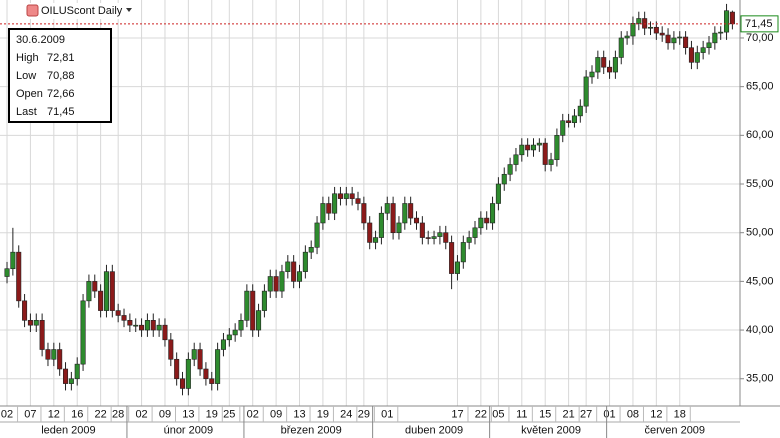 Image resolution: width=780 pixels, height=438 pixels. Describe the element at coordinates (100, 414) in the screenshot. I see `x-tick-label: 22` at that location.